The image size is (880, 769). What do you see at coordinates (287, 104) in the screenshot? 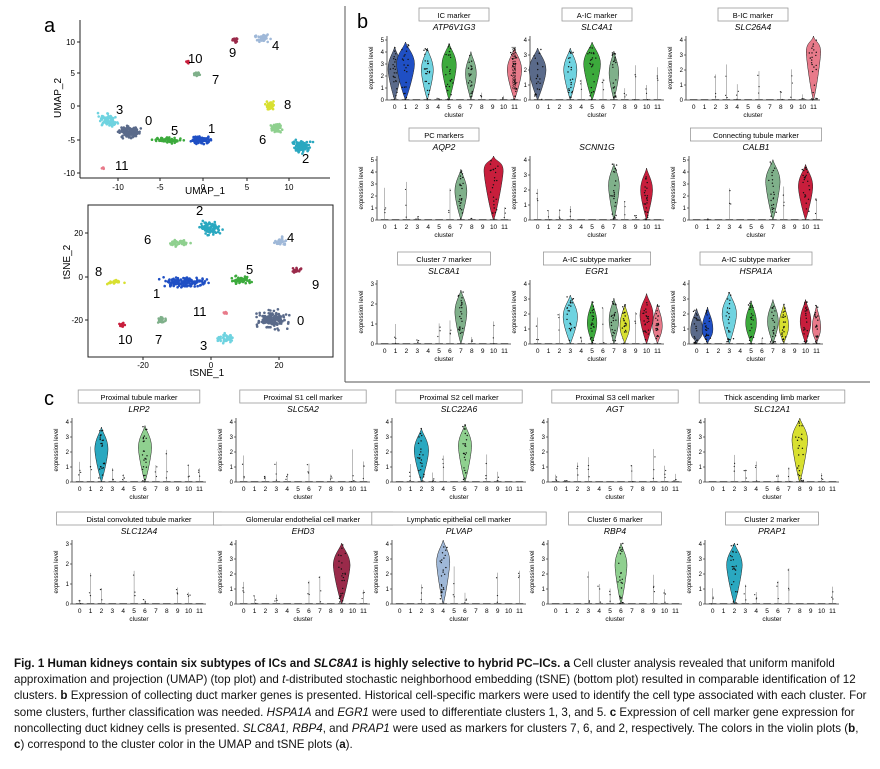
I see `umap-cluster-label: 8` at bounding box center [287, 104].